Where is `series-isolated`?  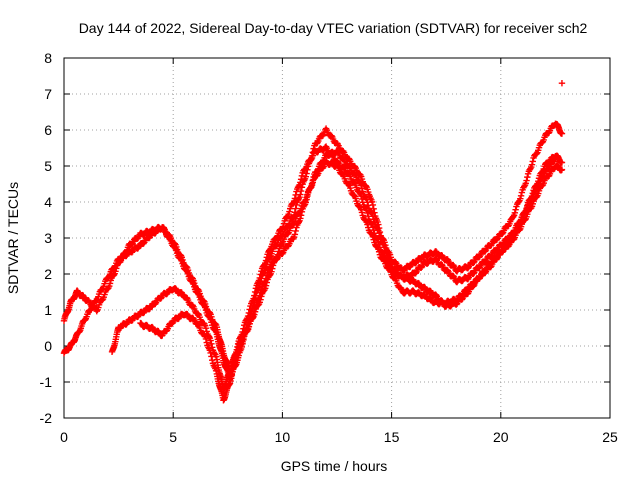
series-isolated is located at coordinates (562, 83).